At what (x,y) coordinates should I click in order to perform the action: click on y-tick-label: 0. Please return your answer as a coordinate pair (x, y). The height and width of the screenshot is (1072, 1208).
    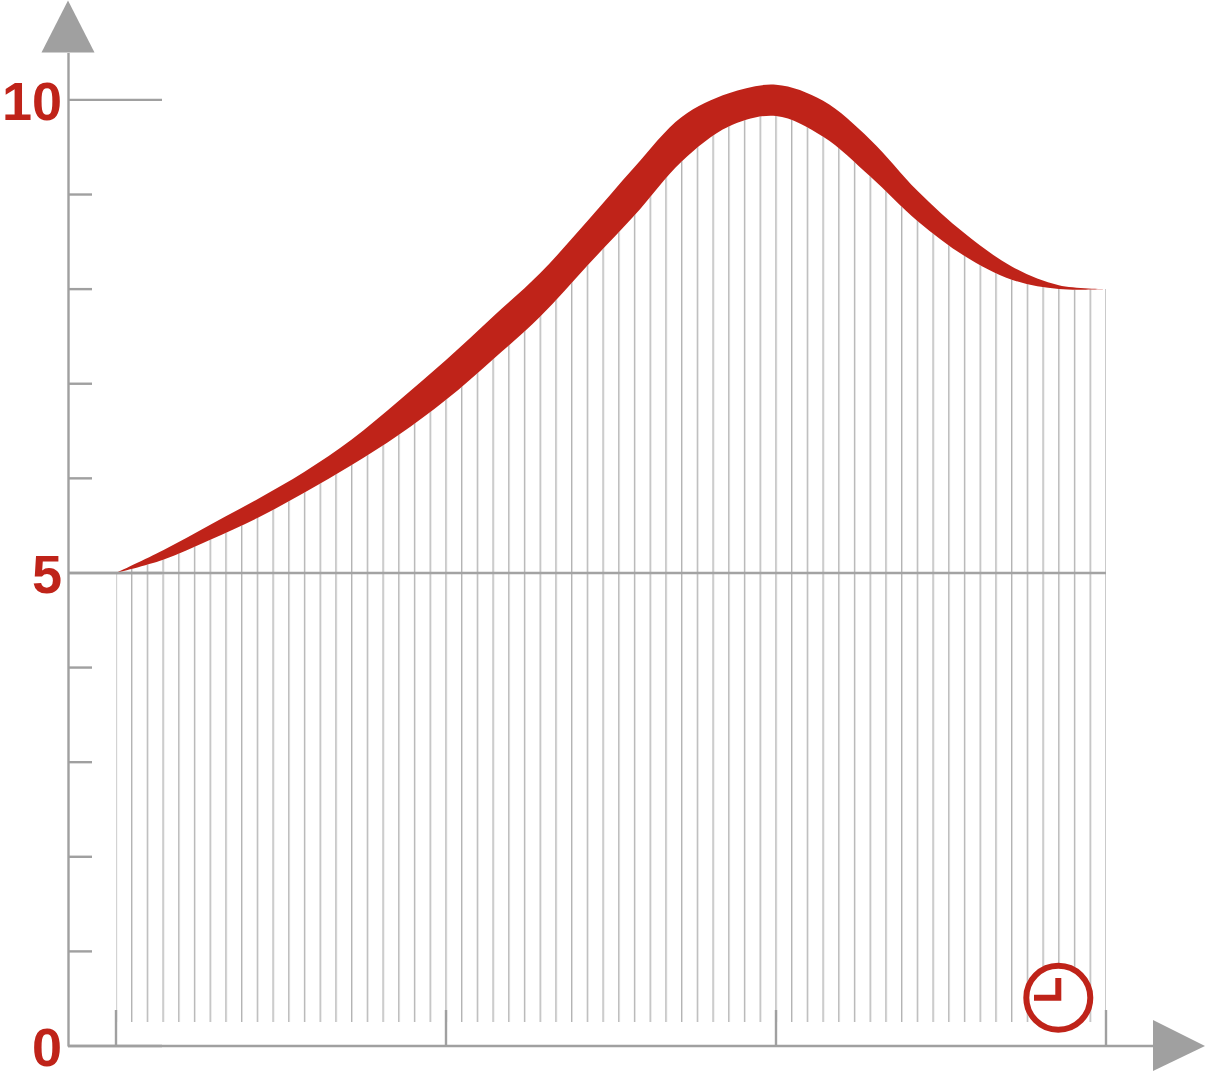
    Looking at the image, I should click on (46, 1044).